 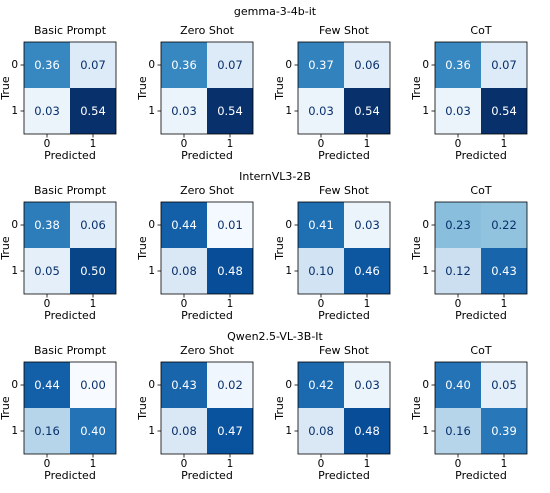 I want to click on cell-value: 0.03, so click(x=47, y=111).